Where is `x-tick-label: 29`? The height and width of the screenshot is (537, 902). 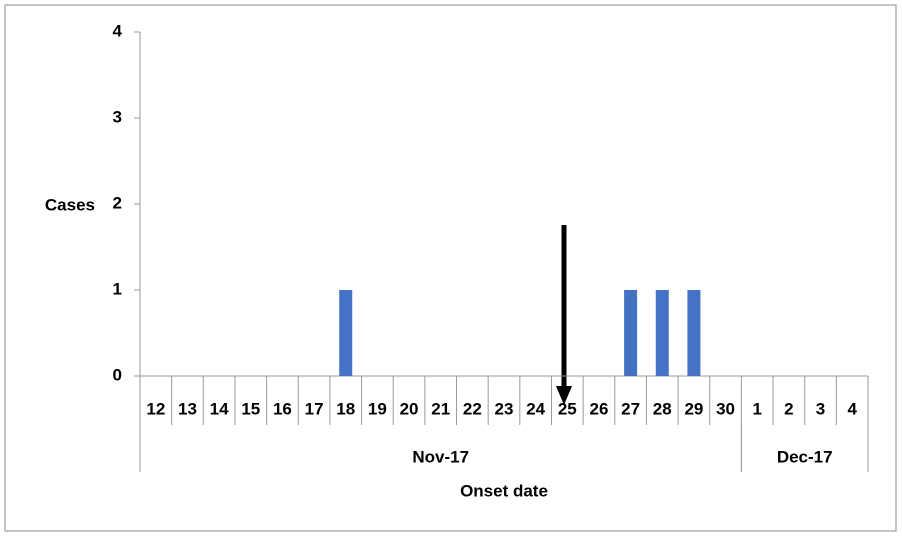 x-tick-label: 29 is located at coordinates (693, 408).